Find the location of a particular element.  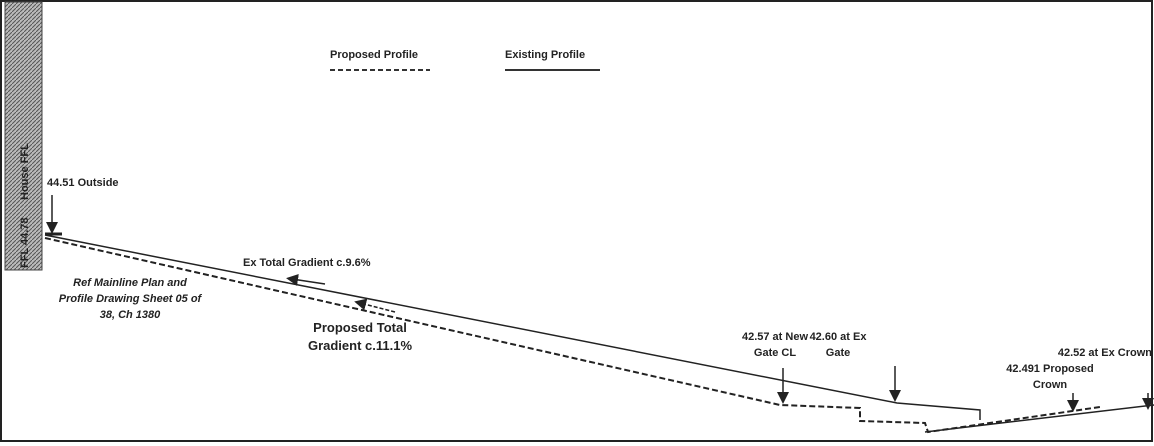

outside-label: 44.51 Outside is located at coordinates (83, 183).